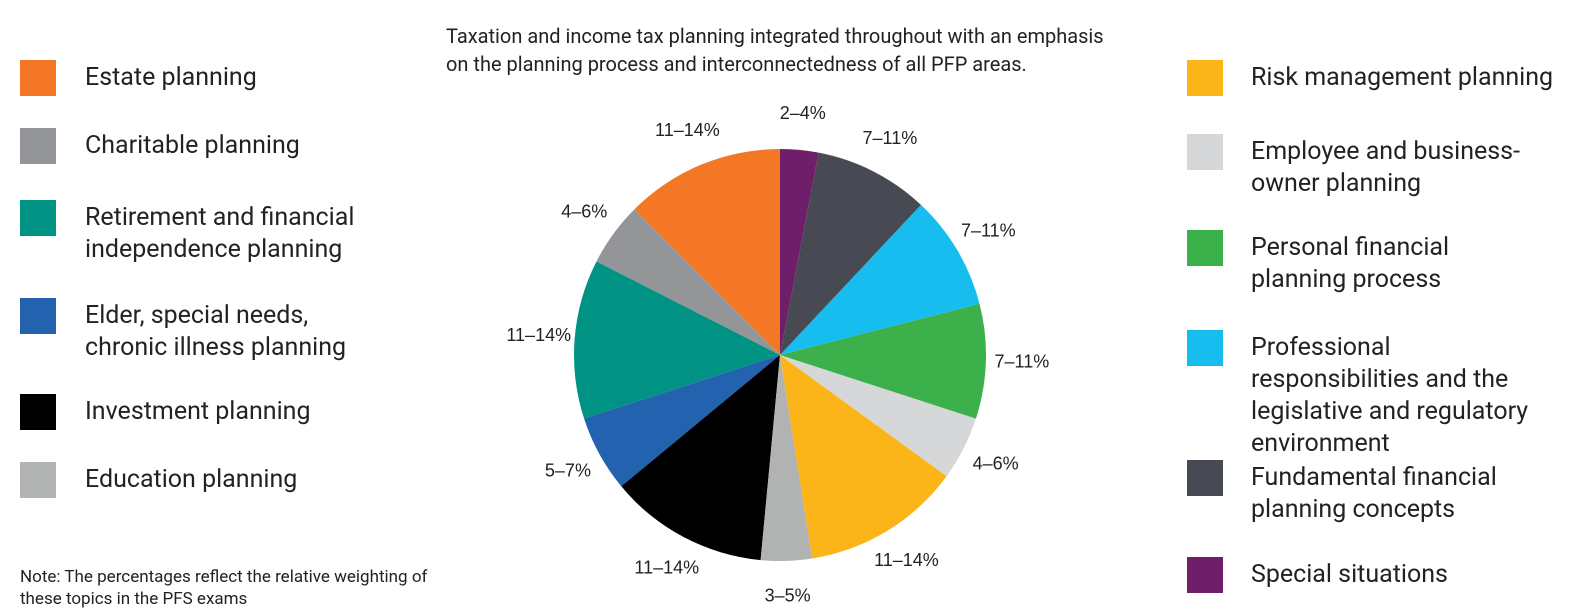  Describe the element at coordinates (1350, 263) in the screenshot. I see `legend-label: Personal financial planning process` at that location.